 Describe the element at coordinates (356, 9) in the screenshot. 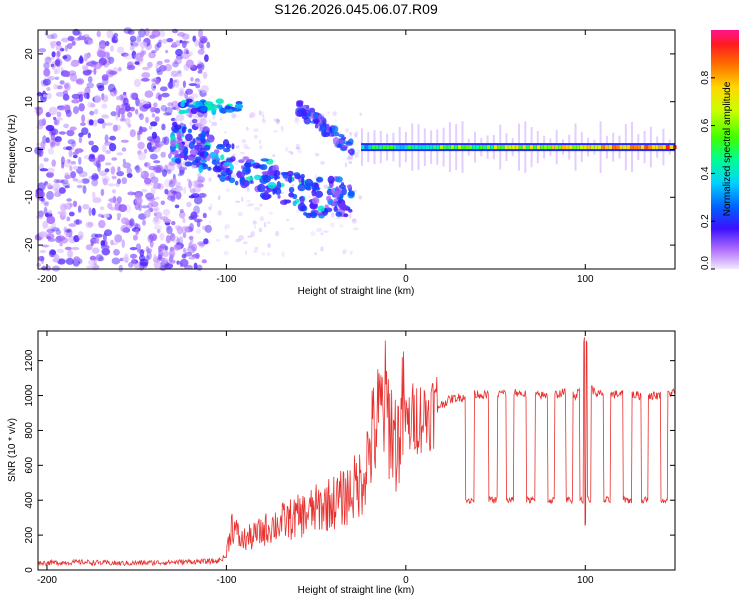

I see `figure-title: S126.2026.045.06.07.R09` at that location.